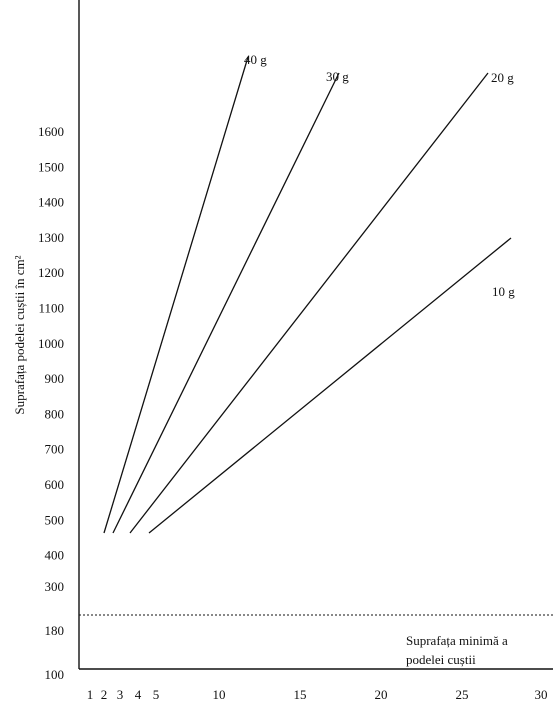  I want to click on x-tick-label: 3, so click(120, 694).